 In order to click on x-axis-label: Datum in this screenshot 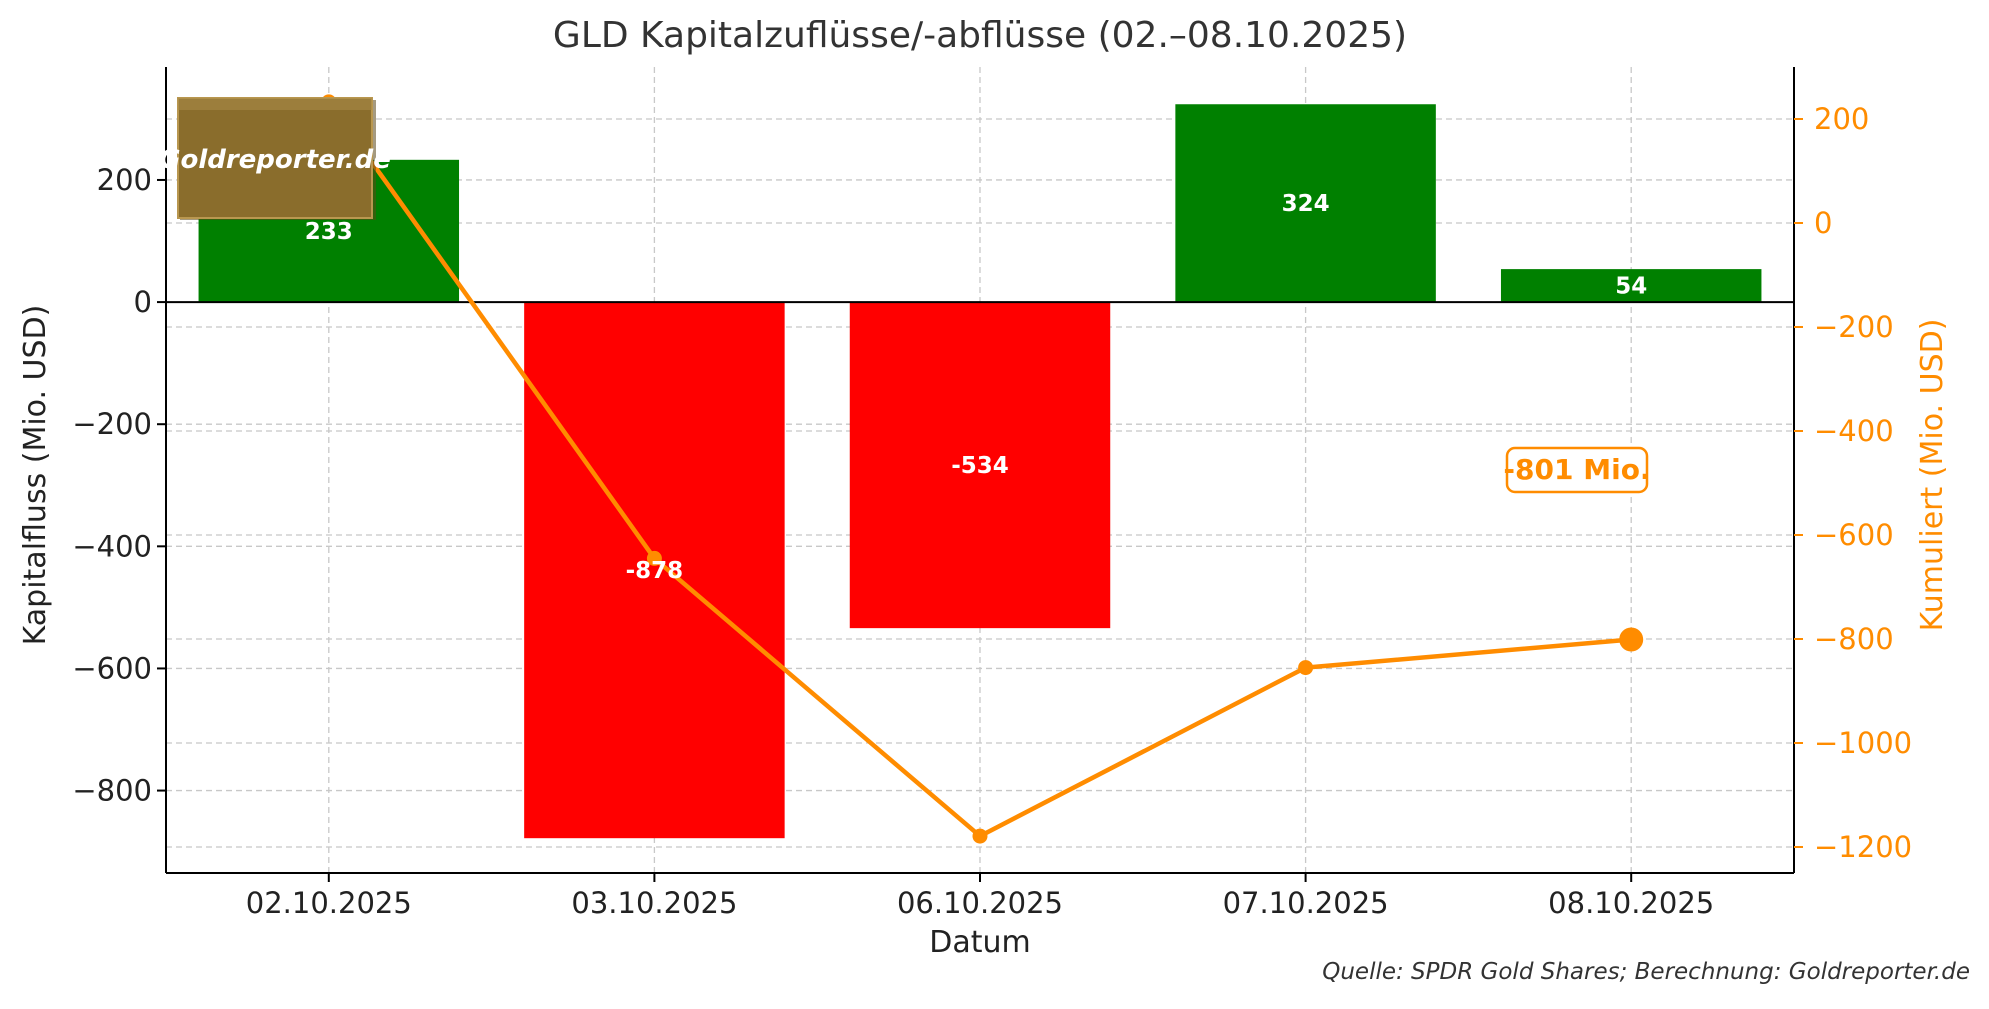, I will do `click(979, 942)`.